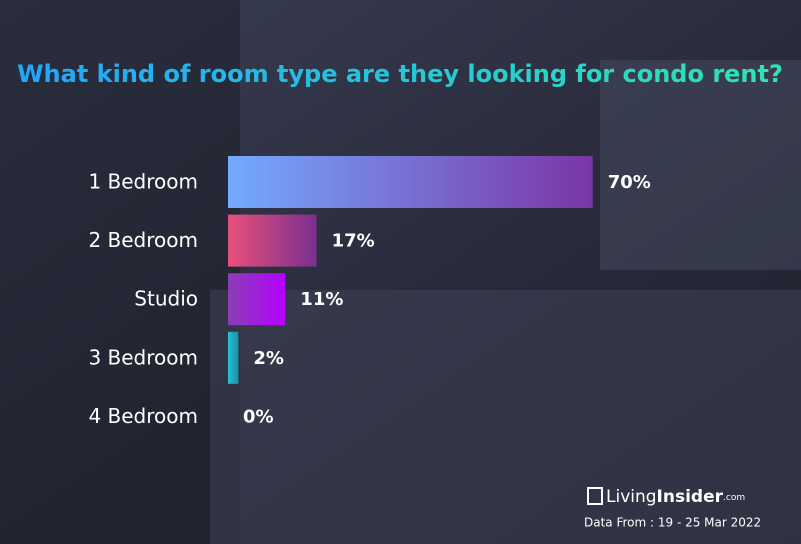  I want to click on logo: LivingInsider.com, so click(666, 497).